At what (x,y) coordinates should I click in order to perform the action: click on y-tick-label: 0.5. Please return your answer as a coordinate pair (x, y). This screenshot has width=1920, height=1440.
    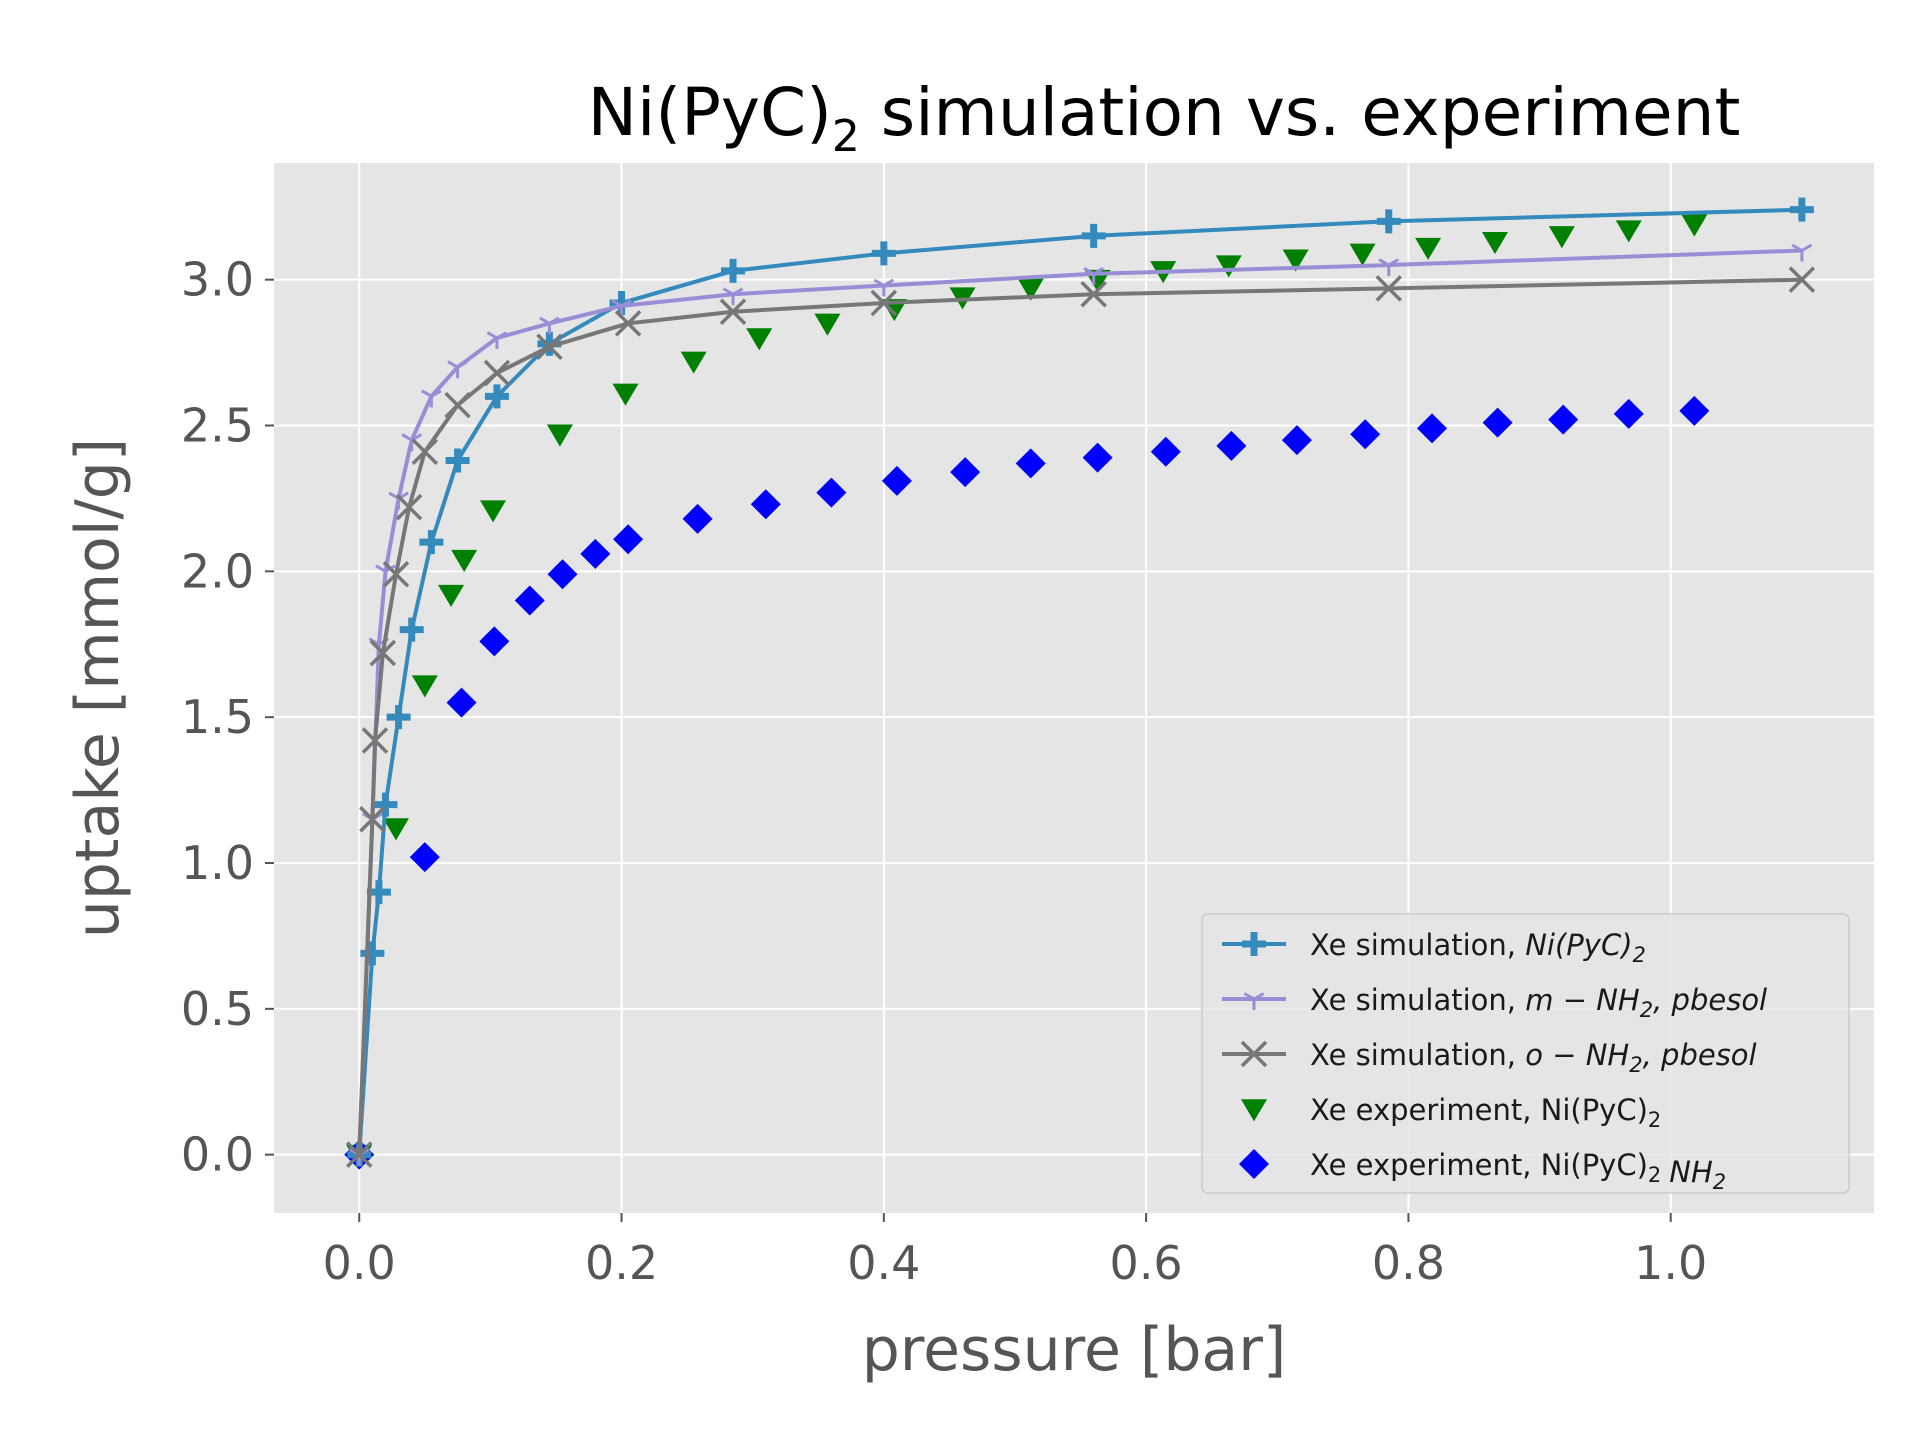
    Looking at the image, I should click on (217, 1009).